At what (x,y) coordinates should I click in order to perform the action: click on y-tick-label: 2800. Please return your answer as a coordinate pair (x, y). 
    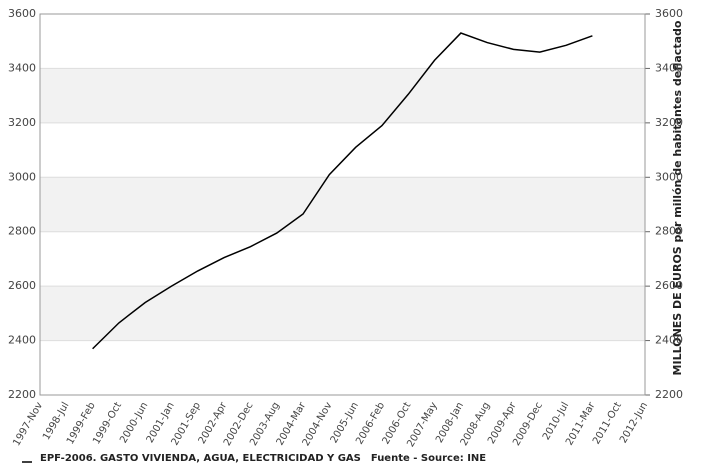
    Looking at the image, I should click on (22, 231).